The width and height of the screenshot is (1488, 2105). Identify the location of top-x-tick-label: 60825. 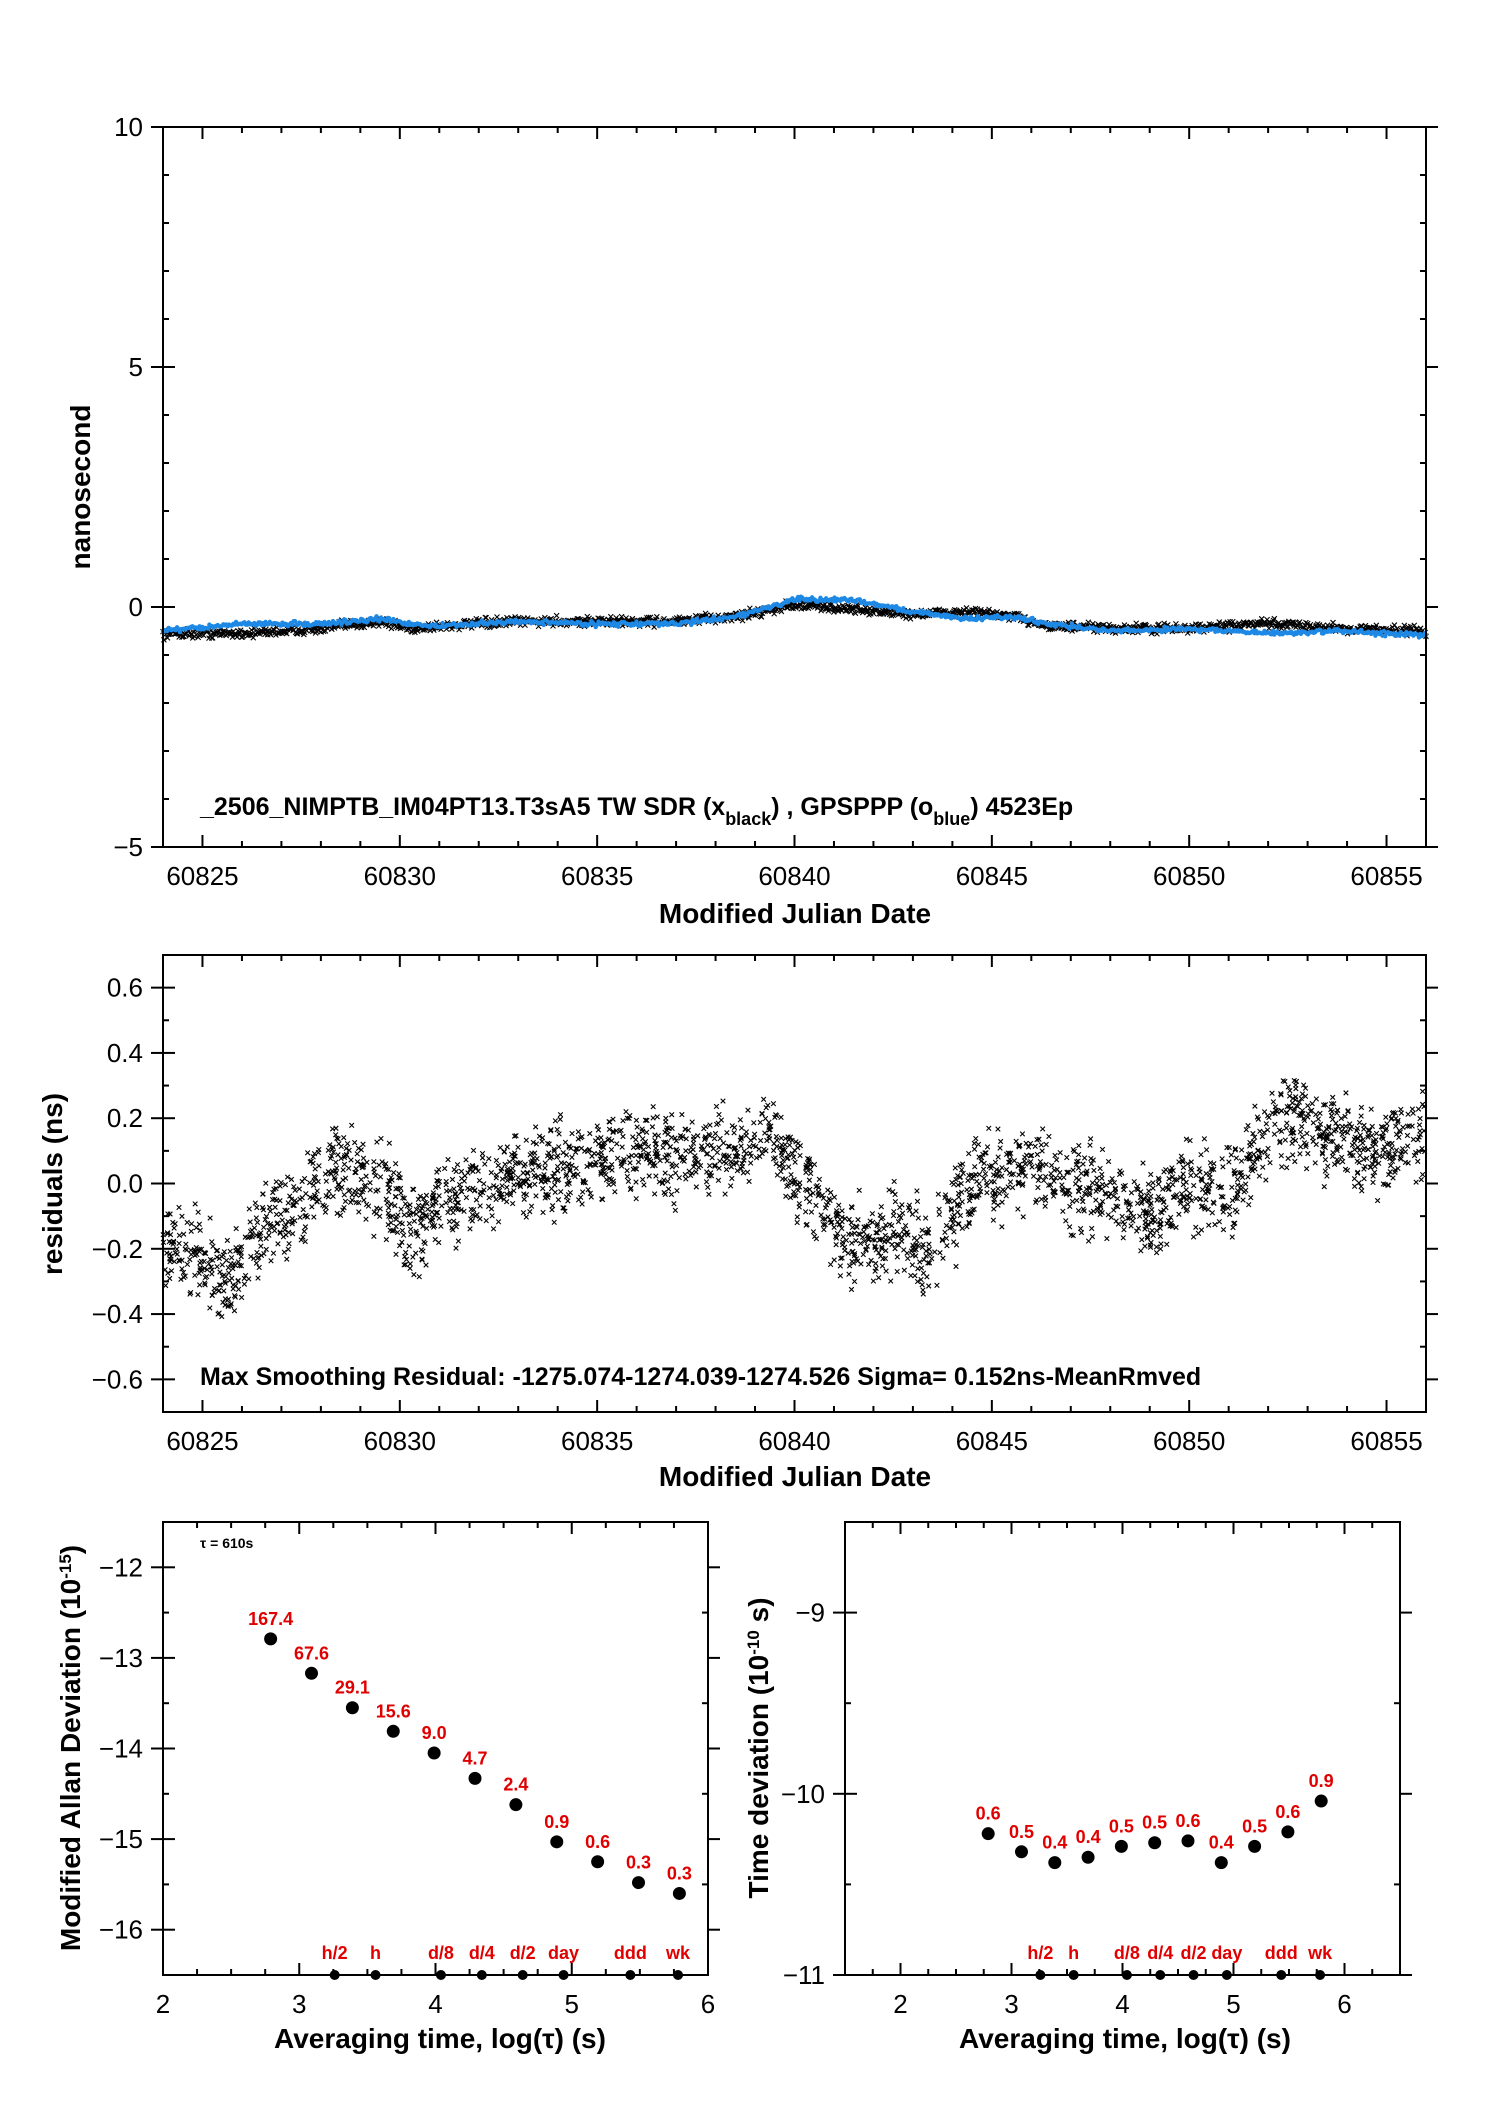
(202, 876).